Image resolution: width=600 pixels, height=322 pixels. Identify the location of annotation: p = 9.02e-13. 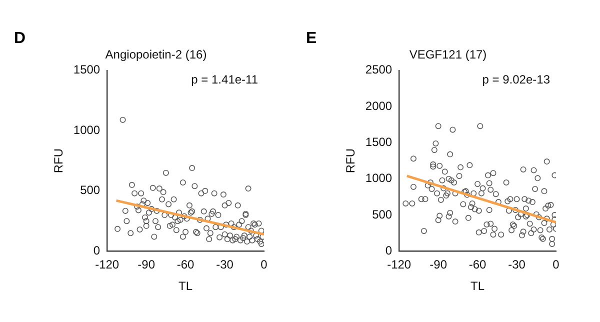
(516, 79).